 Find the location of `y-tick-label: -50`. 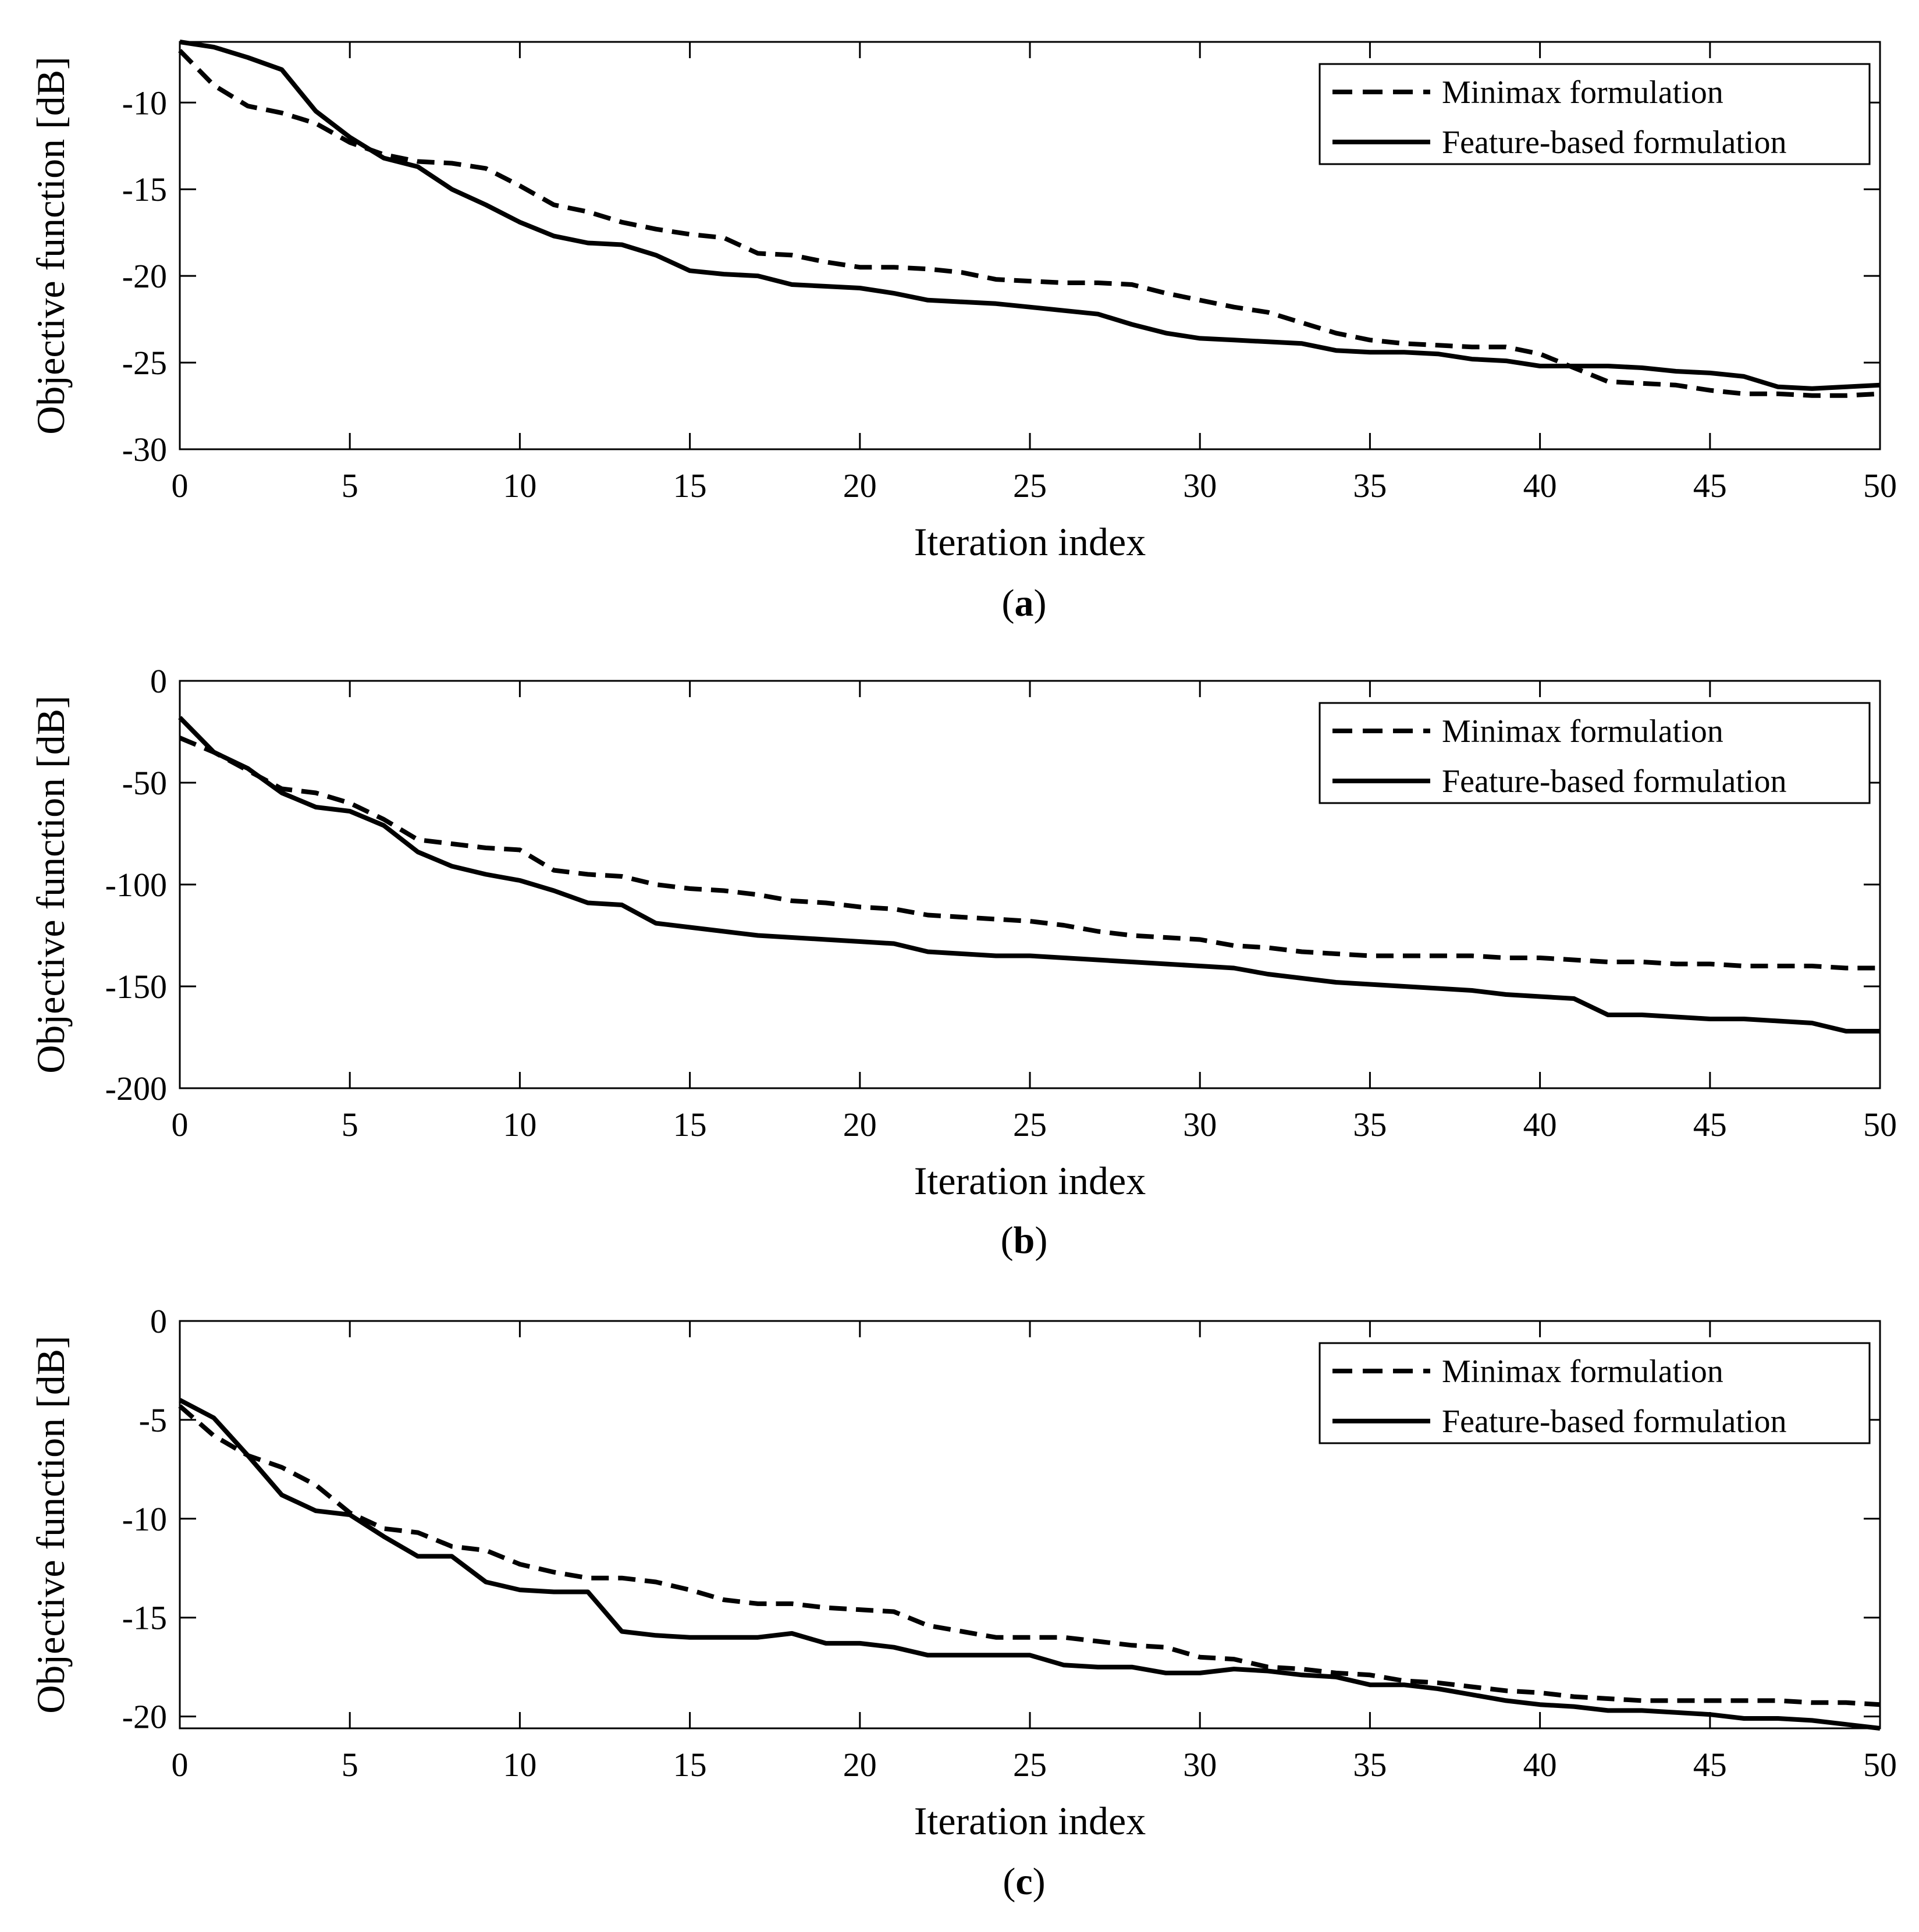

y-tick-label: -50 is located at coordinates (144, 783).